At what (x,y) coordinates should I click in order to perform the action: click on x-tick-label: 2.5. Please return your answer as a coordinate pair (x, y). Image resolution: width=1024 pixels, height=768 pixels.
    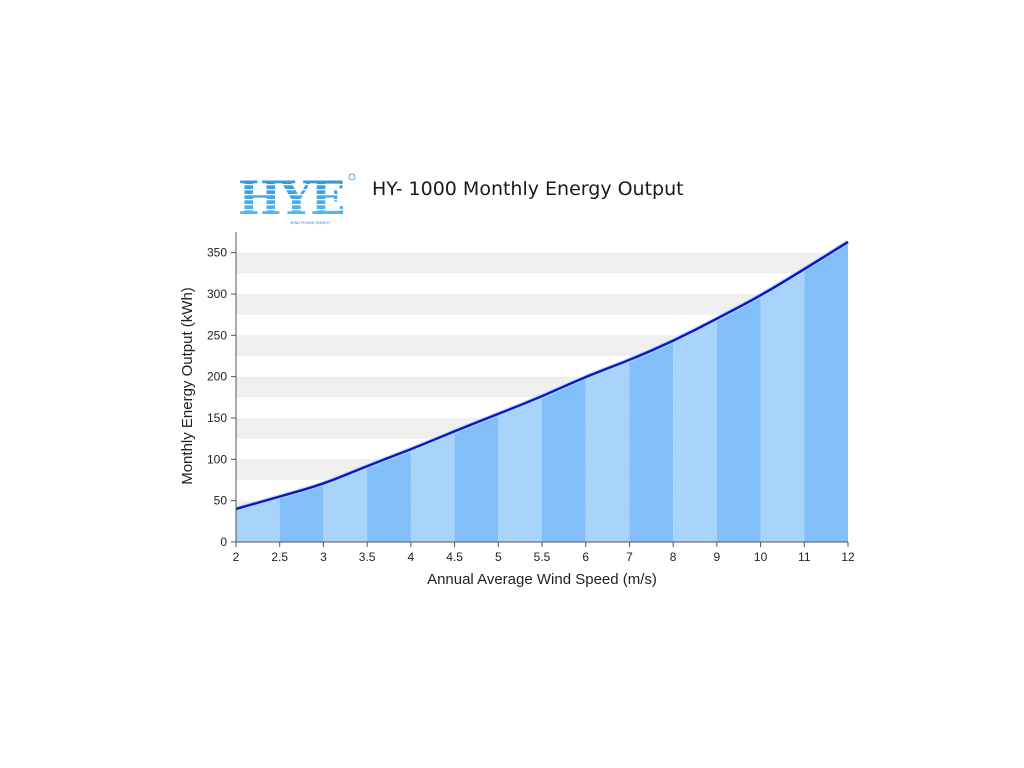
    Looking at the image, I should click on (279, 557).